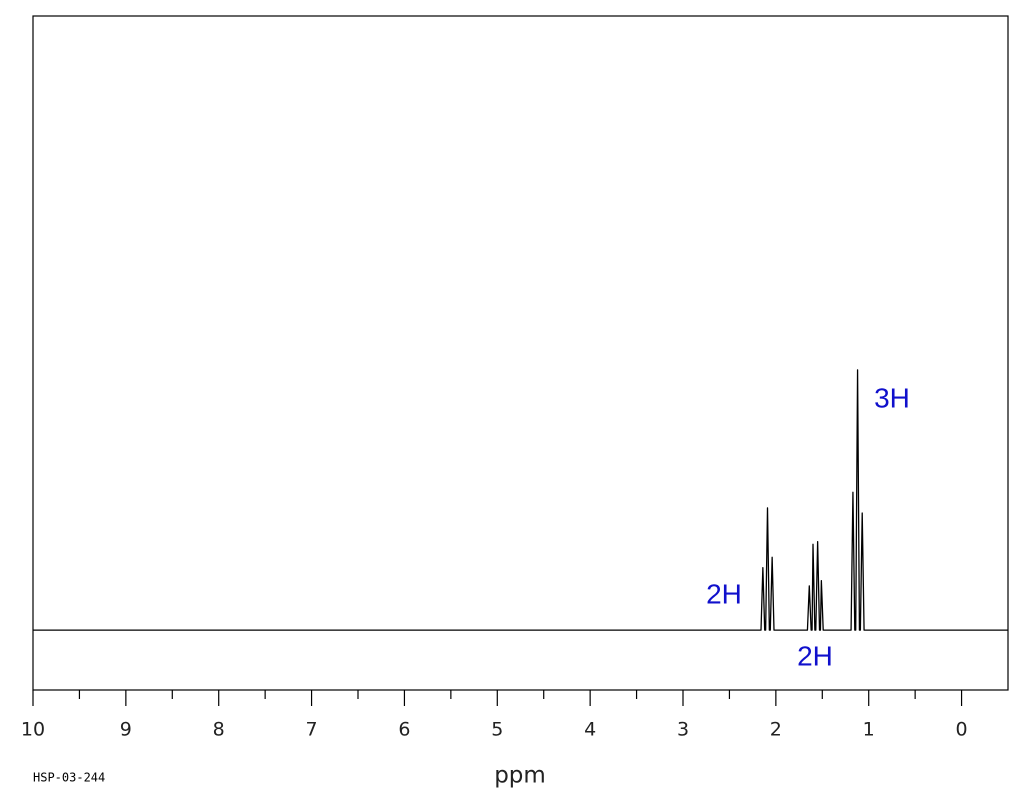  I want to click on x-tick-label: 0, so click(962, 730).